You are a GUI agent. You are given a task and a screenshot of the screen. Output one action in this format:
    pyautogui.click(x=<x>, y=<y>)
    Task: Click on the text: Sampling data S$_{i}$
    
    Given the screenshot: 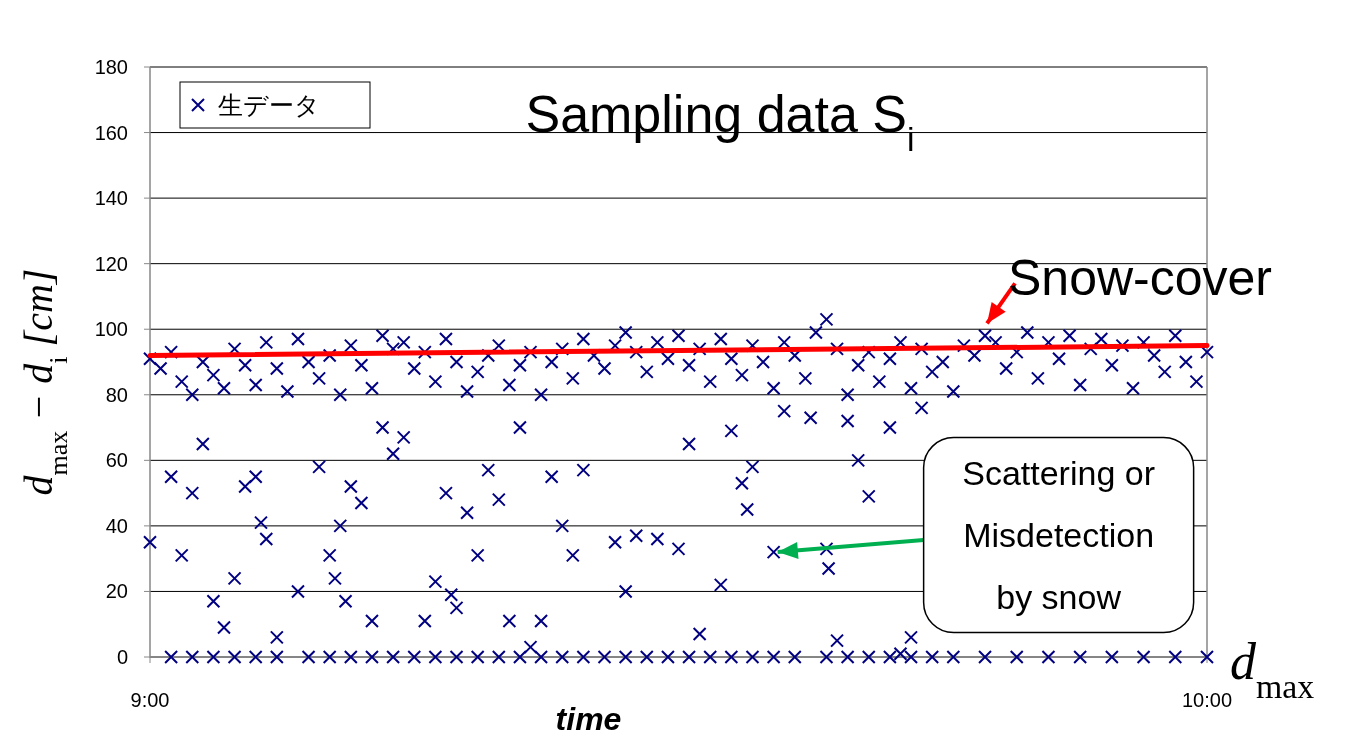 What is the action you would take?
    pyautogui.click(x=720, y=121)
    